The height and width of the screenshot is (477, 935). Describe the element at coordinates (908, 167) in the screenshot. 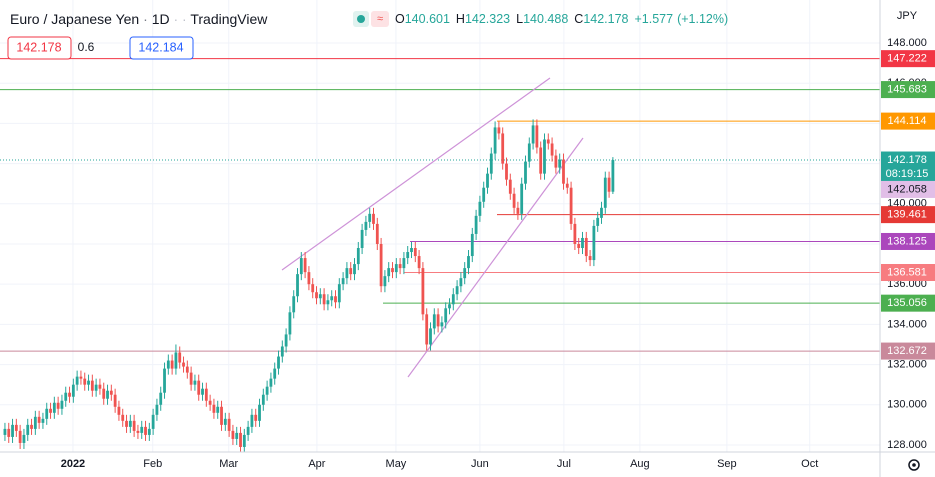

I see `last-price-bg` at that location.